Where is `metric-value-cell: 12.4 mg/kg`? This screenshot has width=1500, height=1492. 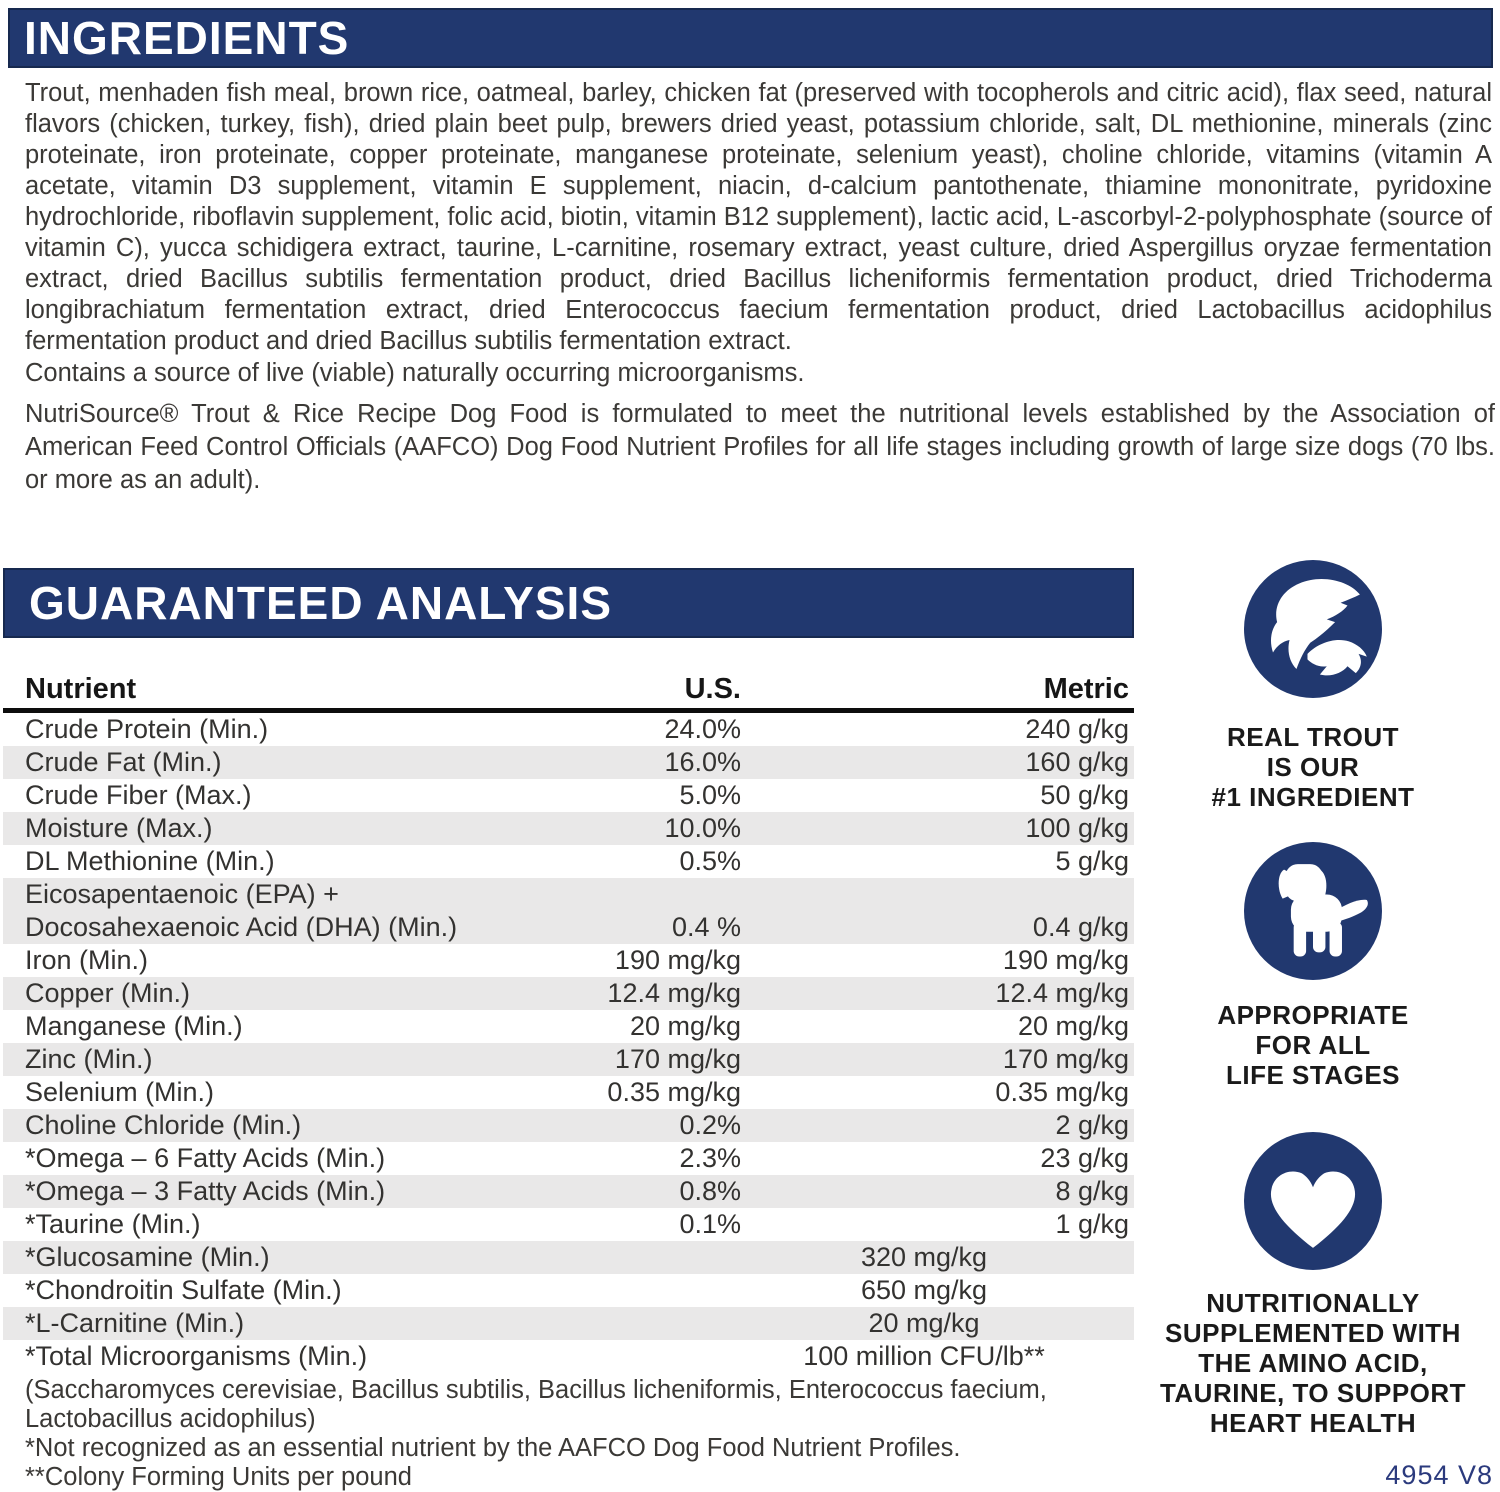 metric-value-cell: 12.4 mg/kg is located at coordinates (1062, 993).